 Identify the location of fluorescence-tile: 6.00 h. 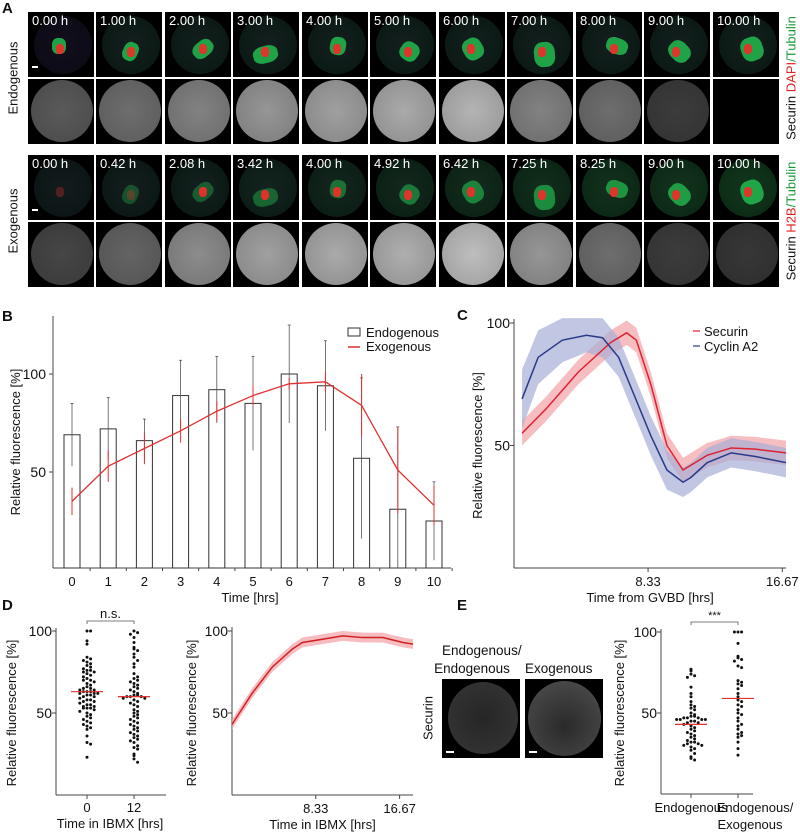
(472, 44).